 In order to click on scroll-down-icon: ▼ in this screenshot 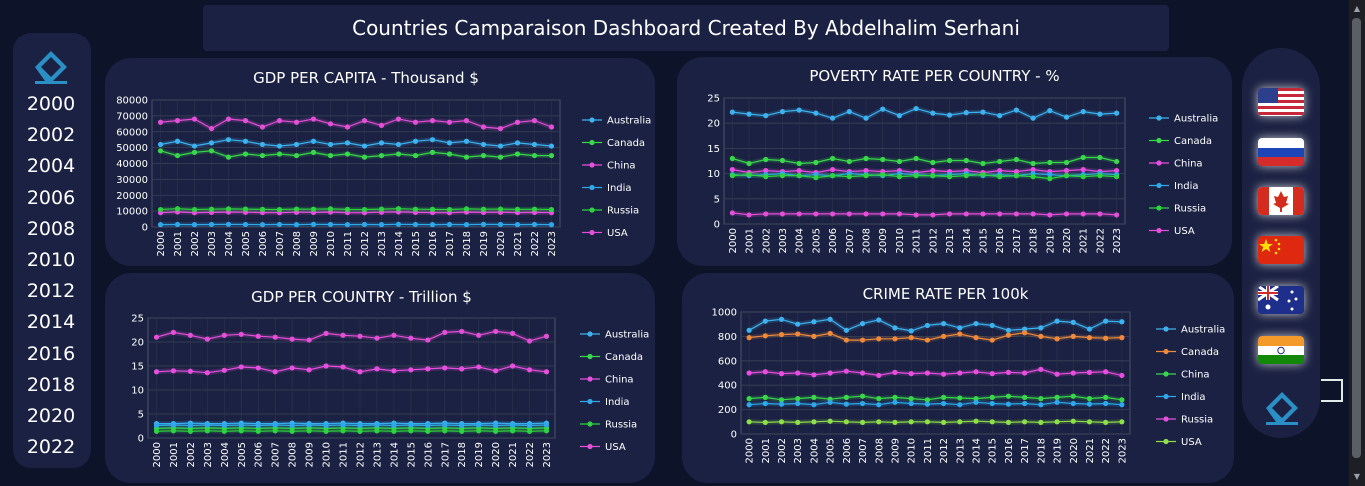, I will do `click(1357, 476)`.